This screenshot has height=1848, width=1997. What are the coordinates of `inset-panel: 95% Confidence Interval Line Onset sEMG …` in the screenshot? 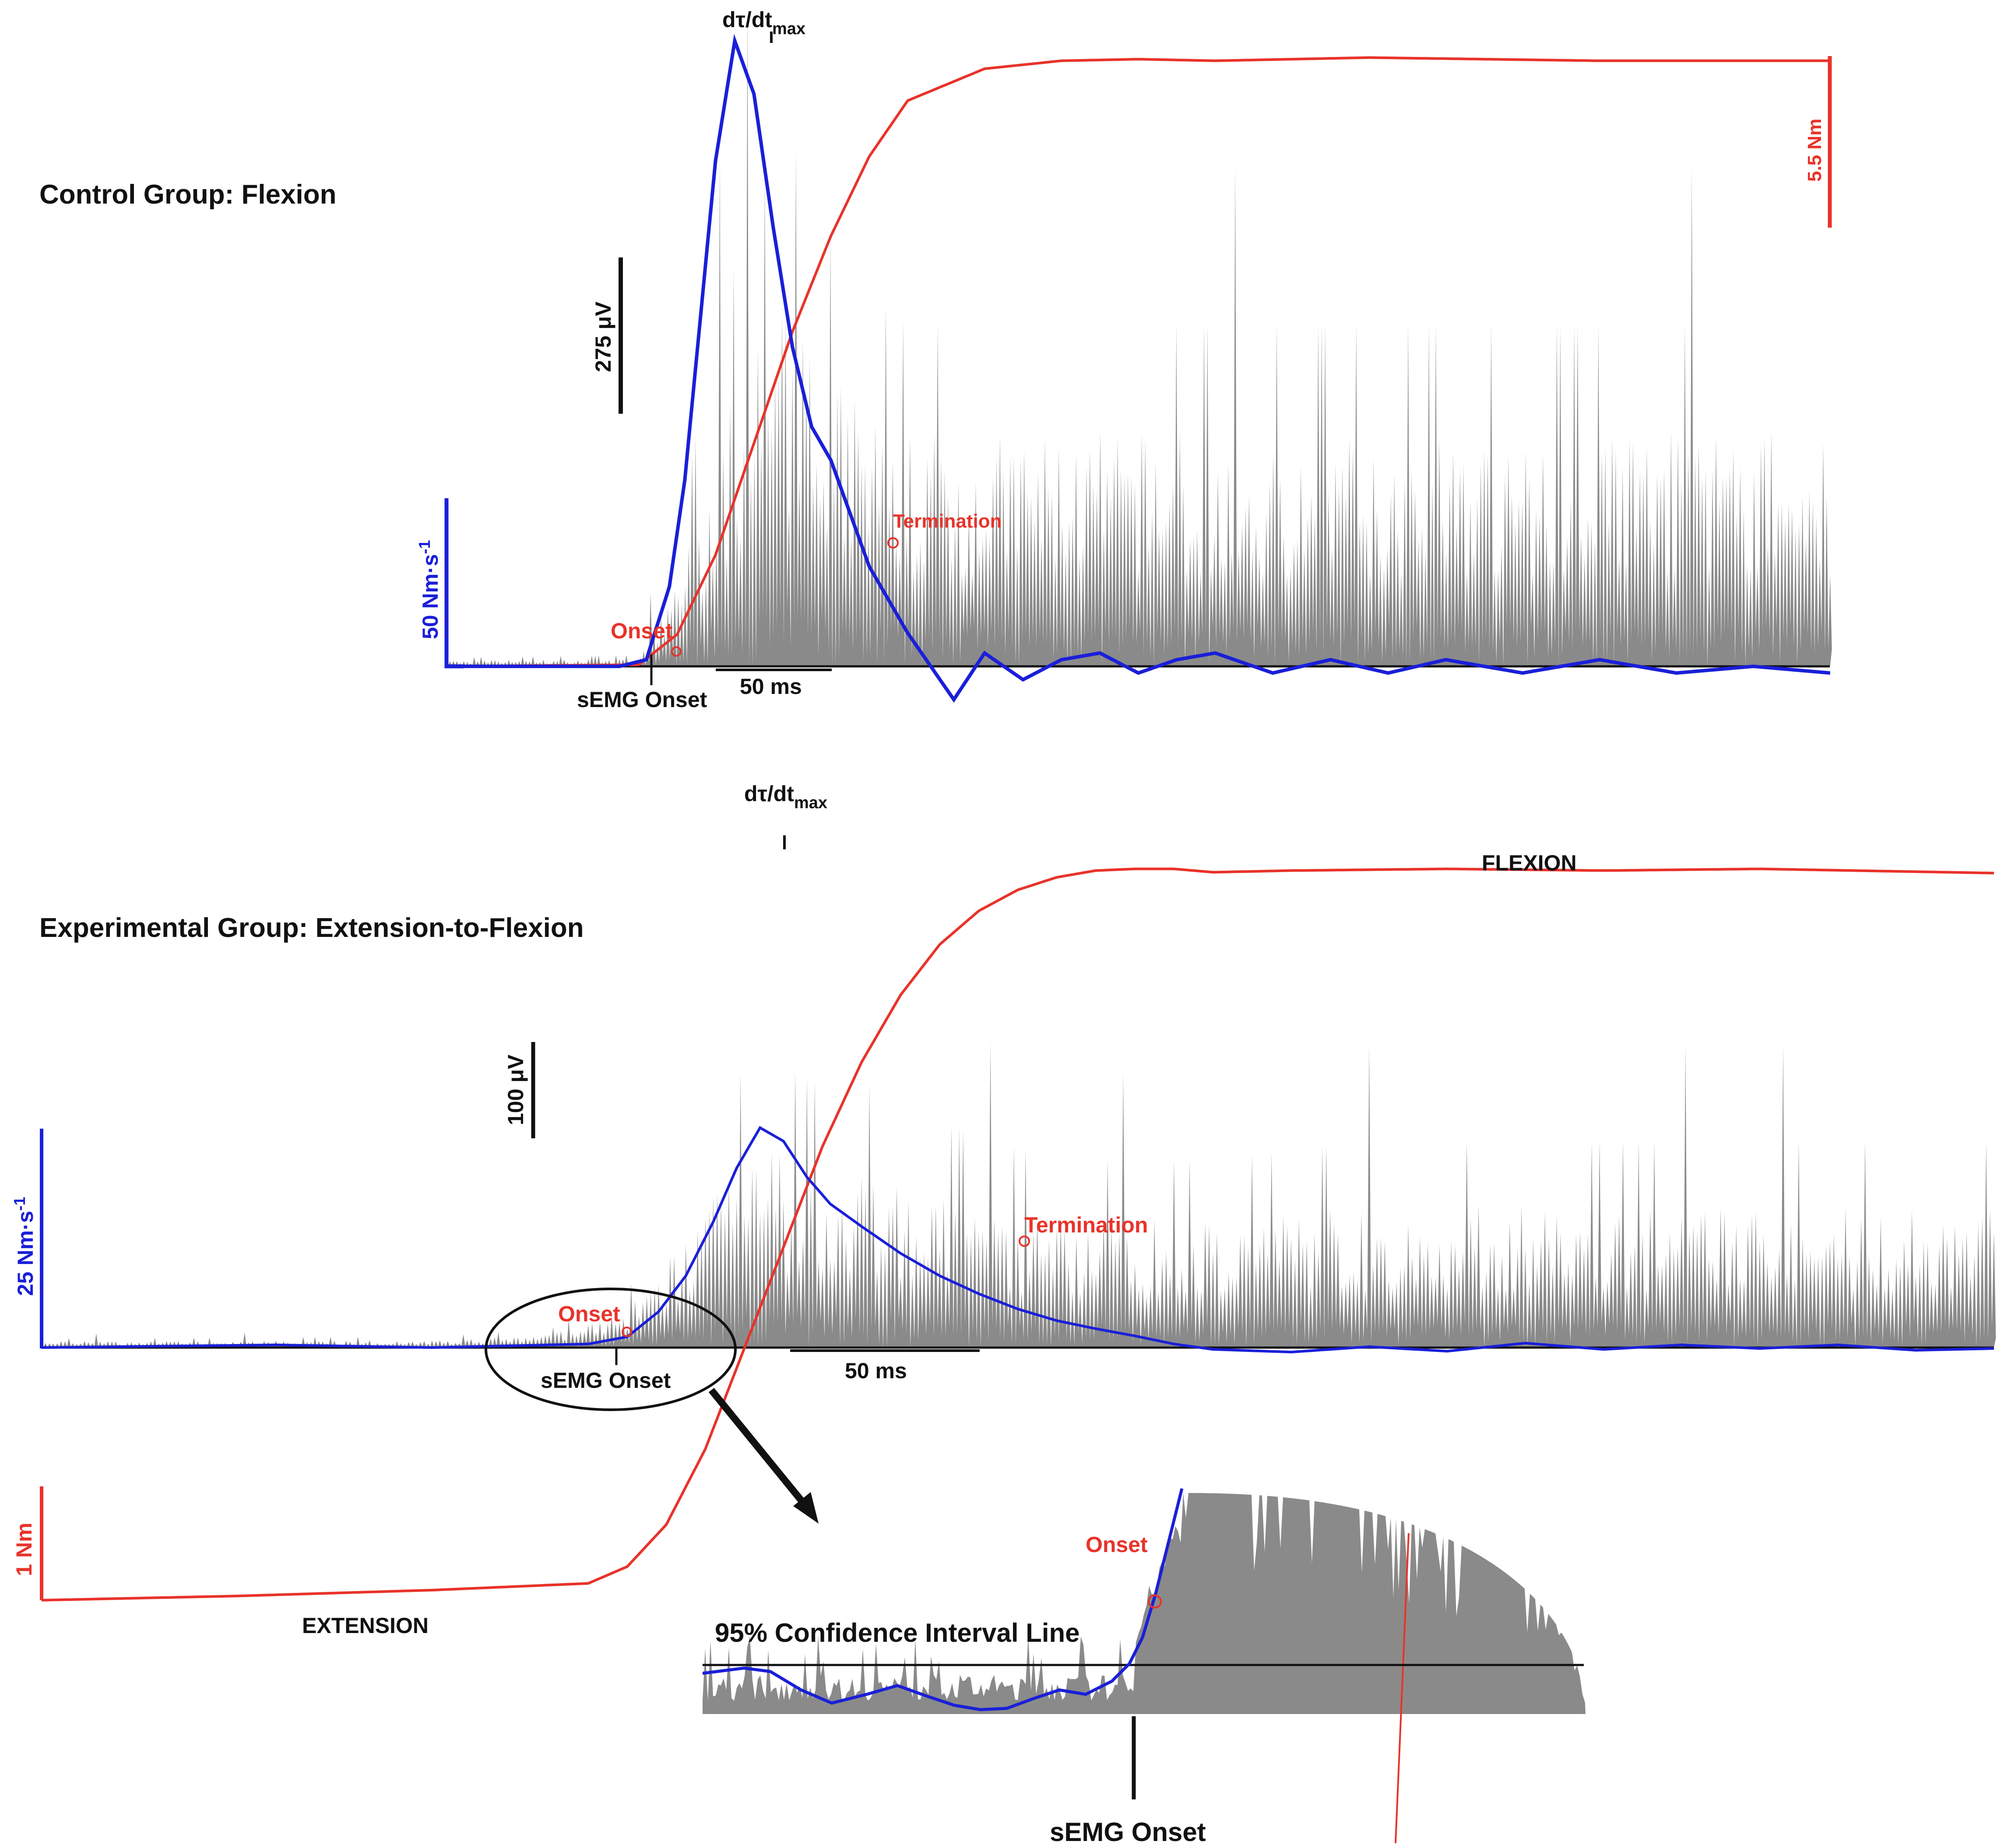 It's located at (1144, 1667).